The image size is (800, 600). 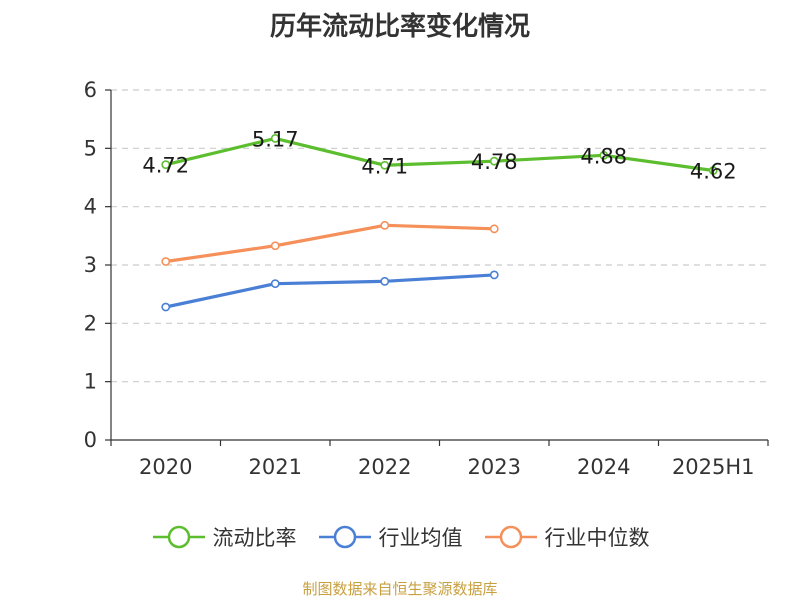 What do you see at coordinates (420, 538) in the screenshot?
I see `legend-label: 行业均值` at bounding box center [420, 538].